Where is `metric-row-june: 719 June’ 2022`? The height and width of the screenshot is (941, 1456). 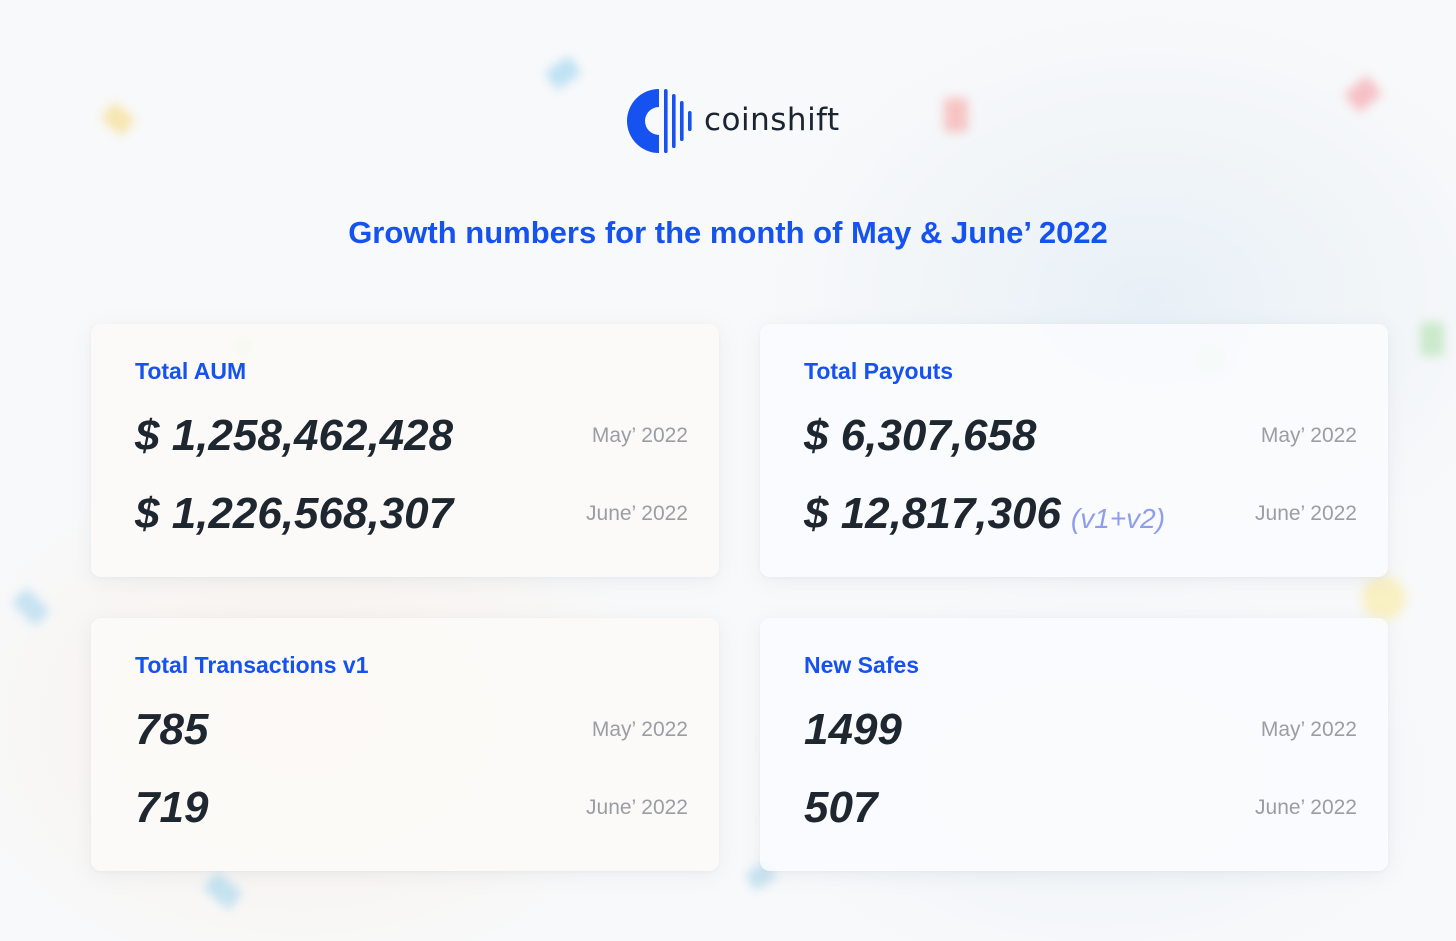 metric-row-june: 719 June’ 2022 is located at coordinates (411, 808).